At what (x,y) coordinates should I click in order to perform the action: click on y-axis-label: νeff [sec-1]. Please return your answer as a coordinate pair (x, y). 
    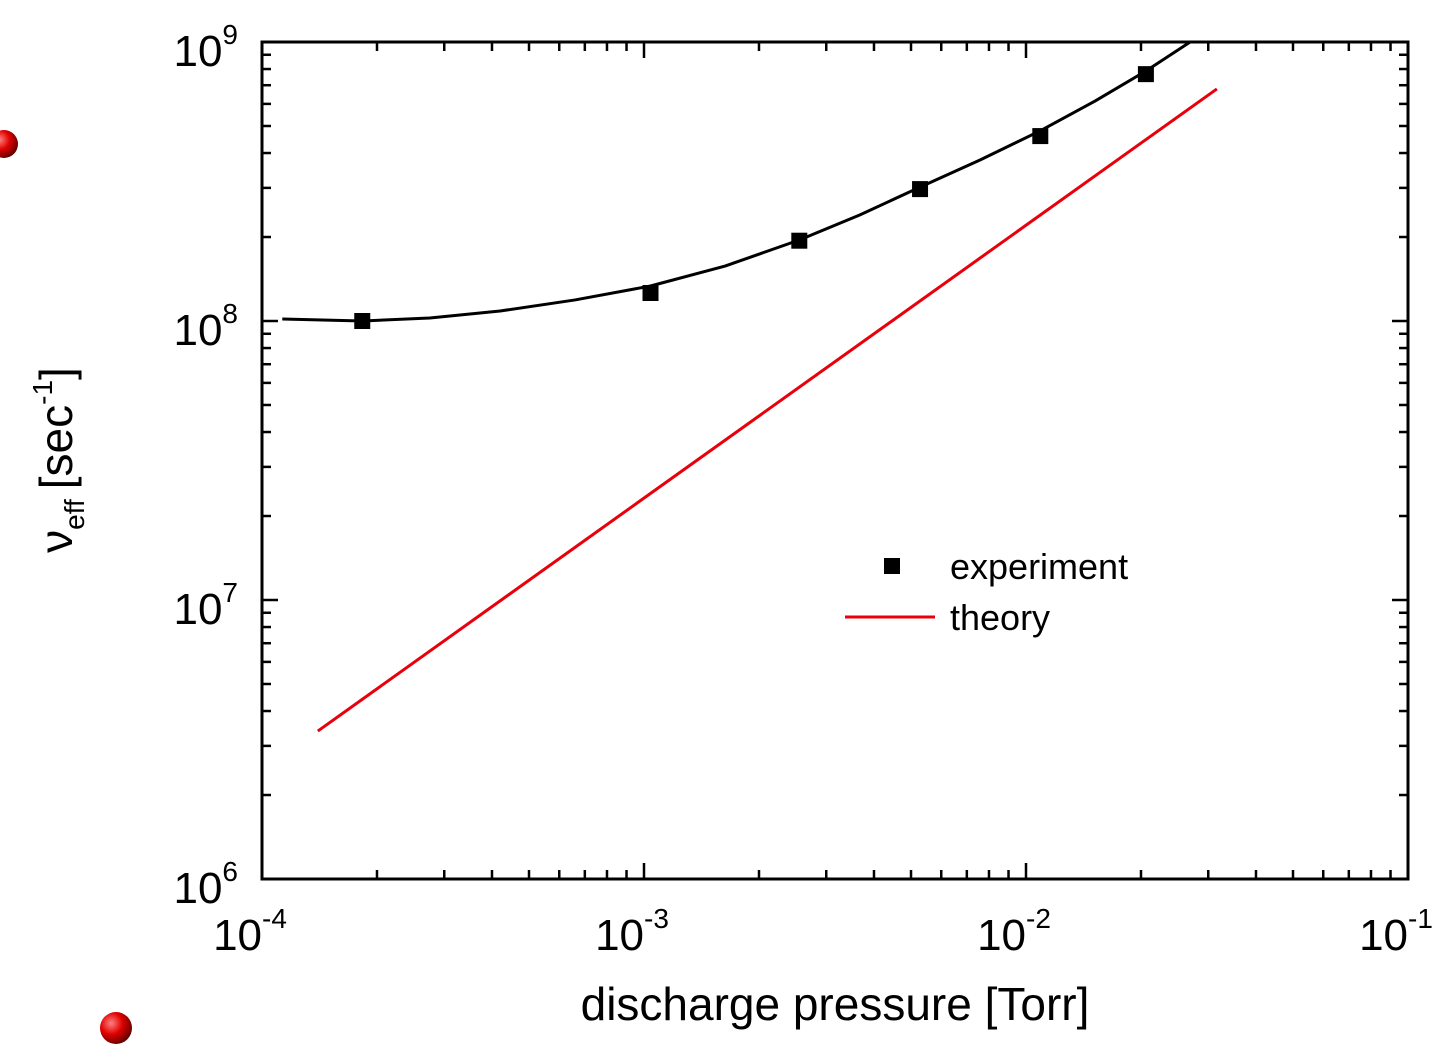
    Looking at the image, I should click on (58, 460).